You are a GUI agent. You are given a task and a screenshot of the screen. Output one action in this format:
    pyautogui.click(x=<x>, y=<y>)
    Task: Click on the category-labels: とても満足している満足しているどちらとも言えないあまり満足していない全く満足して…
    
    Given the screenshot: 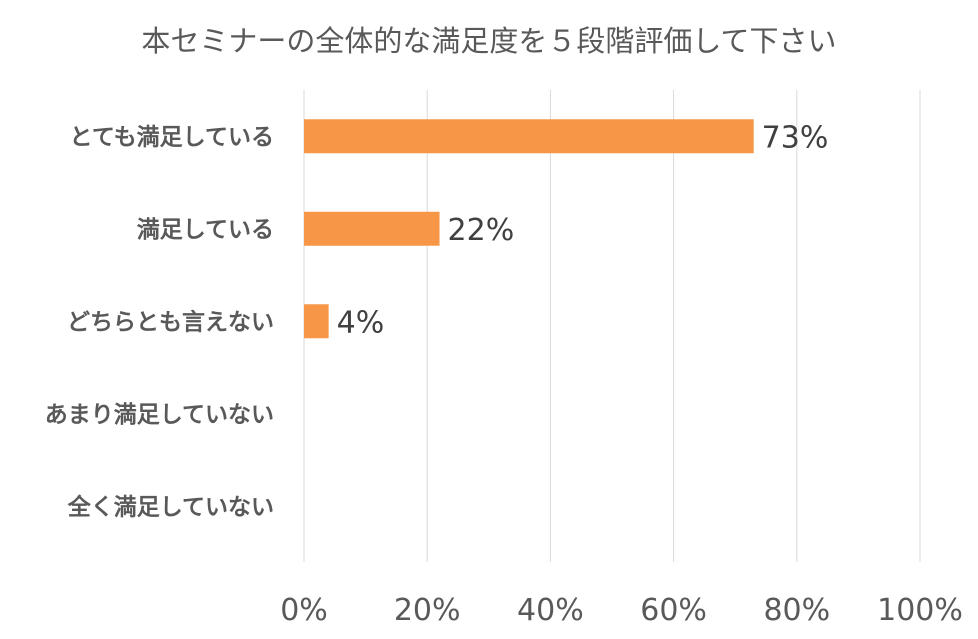 What is the action you would take?
    pyautogui.click(x=159, y=322)
    